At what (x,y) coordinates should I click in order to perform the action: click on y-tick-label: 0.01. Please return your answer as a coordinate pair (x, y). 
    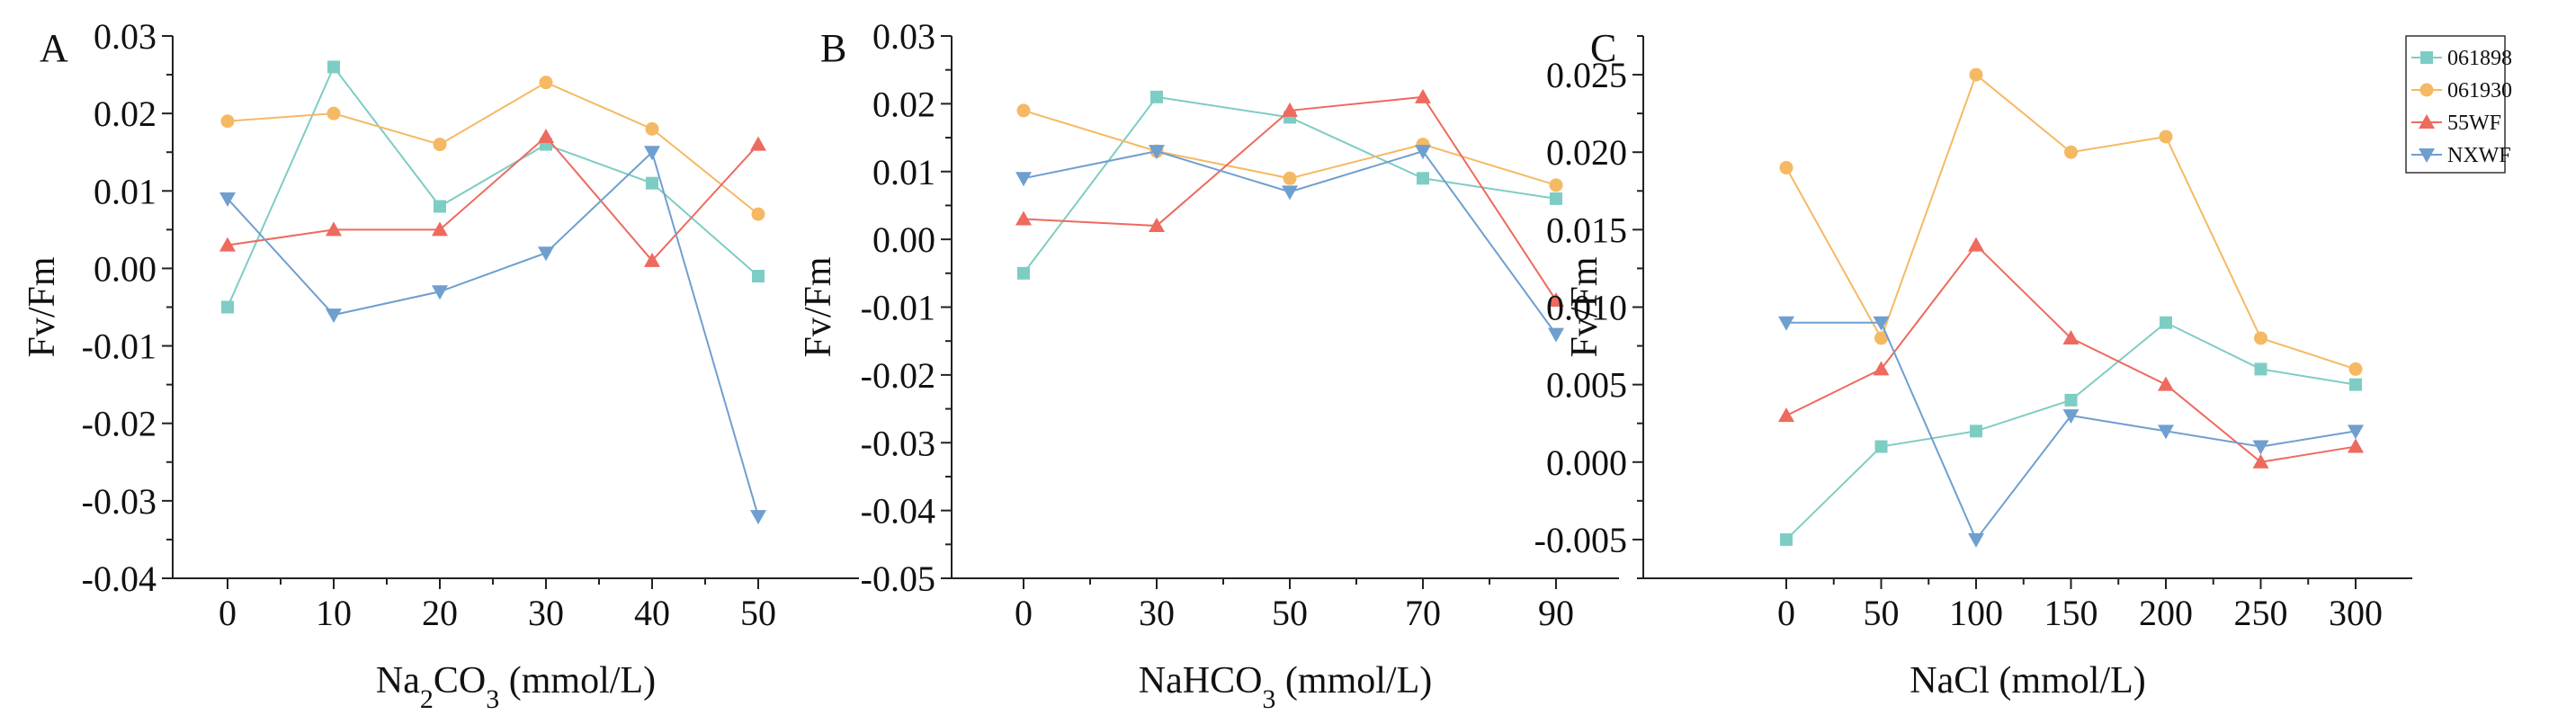
    Looking at the image, I should click on (903, 172).